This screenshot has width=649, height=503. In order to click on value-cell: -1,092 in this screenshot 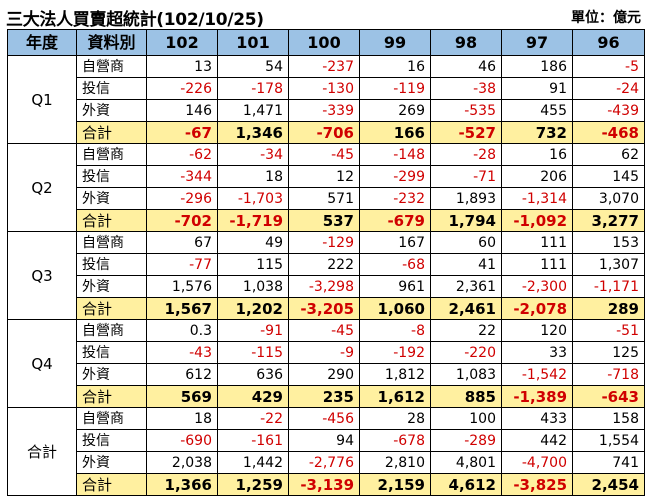, I will do `click(537, 220)`.